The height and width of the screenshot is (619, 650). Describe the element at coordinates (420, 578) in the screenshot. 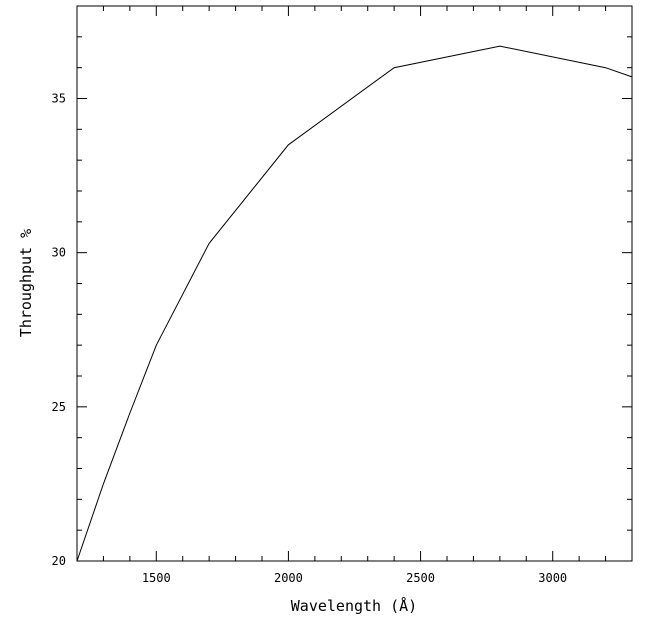

I see `x-tick-label: 2500` at that location.